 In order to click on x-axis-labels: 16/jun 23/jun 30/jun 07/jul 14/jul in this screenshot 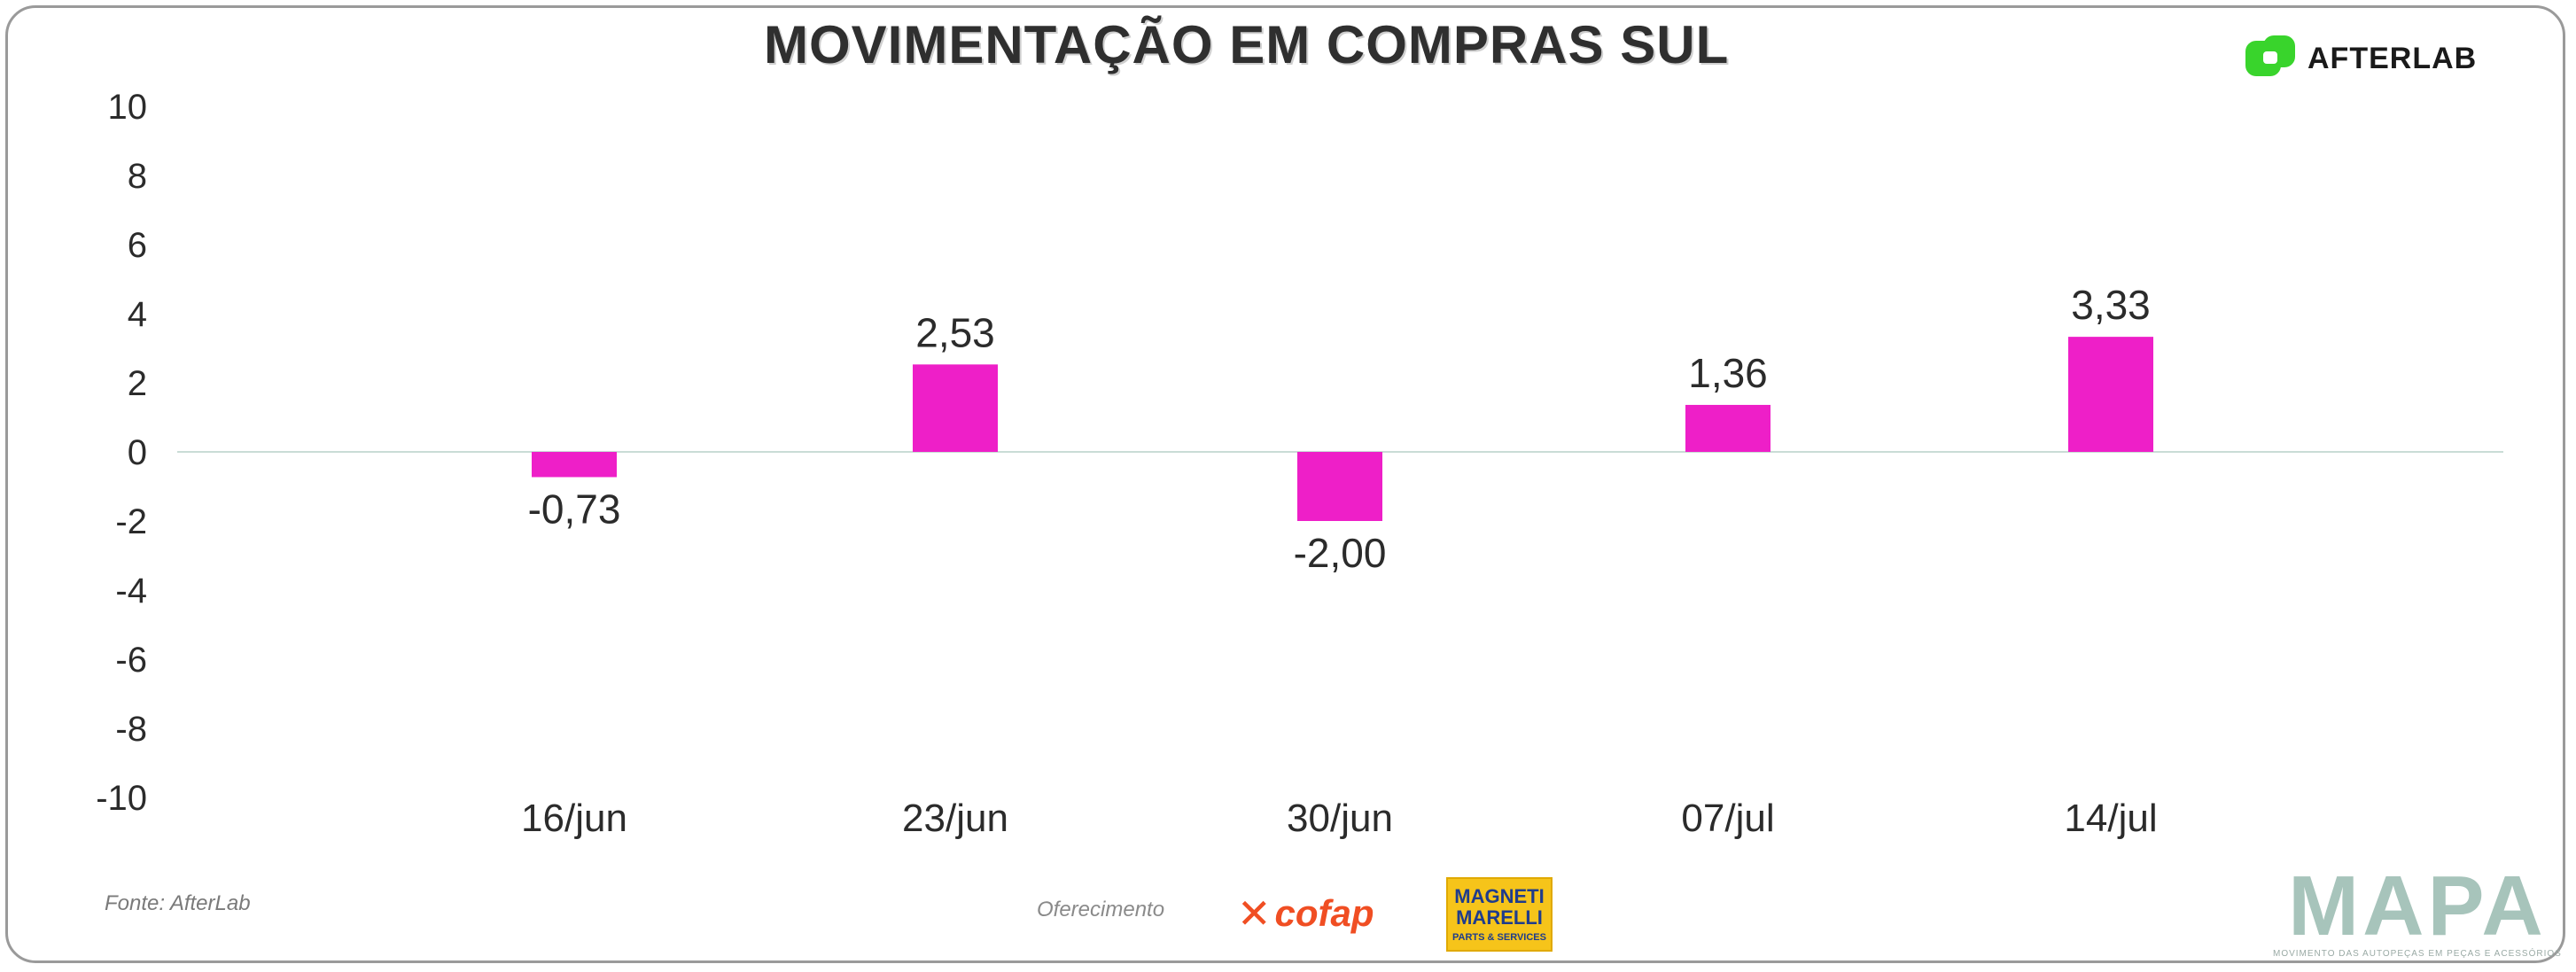, I will do `click(1339, 819)`.